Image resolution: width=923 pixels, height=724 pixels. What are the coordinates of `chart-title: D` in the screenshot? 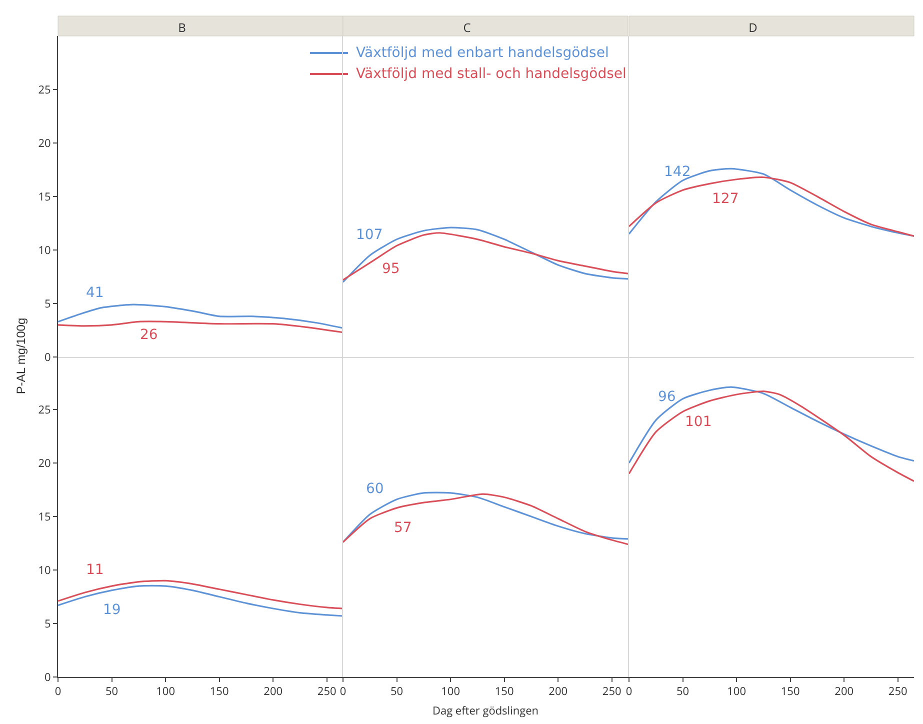 It's located at (753, 27).